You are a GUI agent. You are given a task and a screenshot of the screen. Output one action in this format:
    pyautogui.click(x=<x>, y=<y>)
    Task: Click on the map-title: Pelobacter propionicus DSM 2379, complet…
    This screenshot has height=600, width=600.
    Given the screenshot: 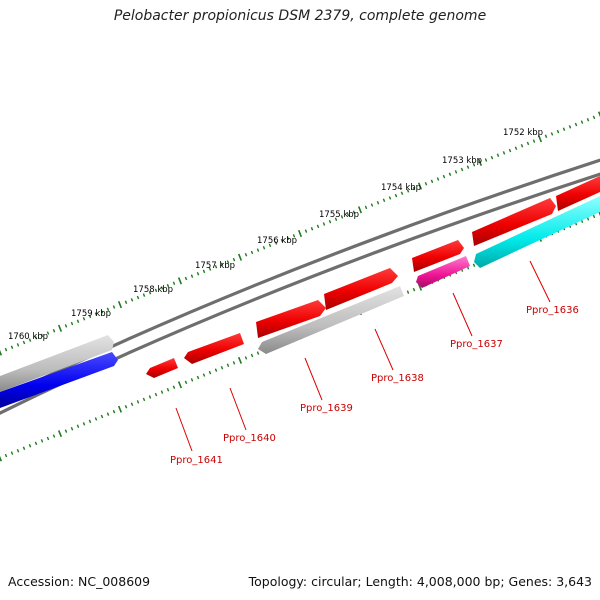 What is the action you would take?
    pyautogui.click(x=300, y=16)
    